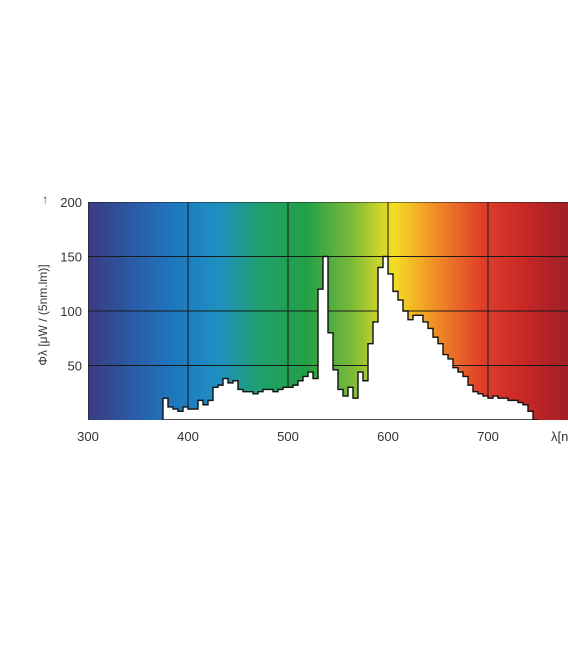  What do you see at coordinates (71, 257) in the screenshot?
I see `y-tick-label: 150` at bounding box center [71, 257].